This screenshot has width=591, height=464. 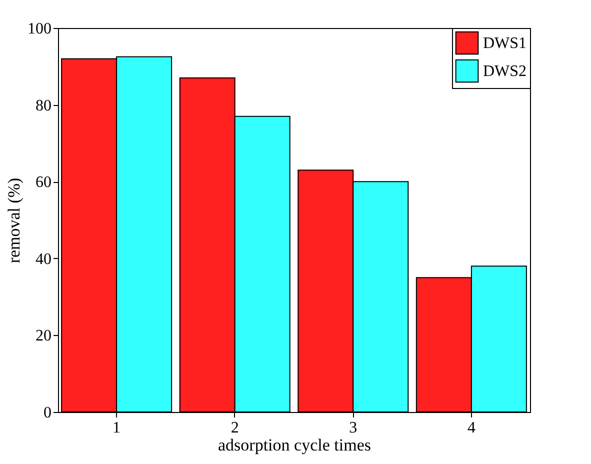 I want to click on x-tick-label: 1, so click(x=116, y=428).